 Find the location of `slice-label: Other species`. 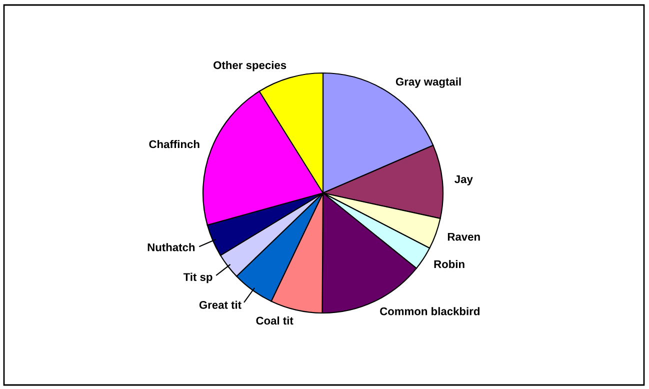

slice-label: Other species is located at coordinates (250, 66).